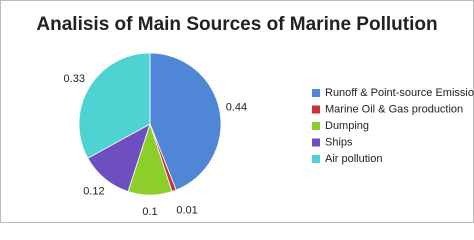 The image size is (474, 240). I want to click on legend-label: Dumping, so click(347, 126).